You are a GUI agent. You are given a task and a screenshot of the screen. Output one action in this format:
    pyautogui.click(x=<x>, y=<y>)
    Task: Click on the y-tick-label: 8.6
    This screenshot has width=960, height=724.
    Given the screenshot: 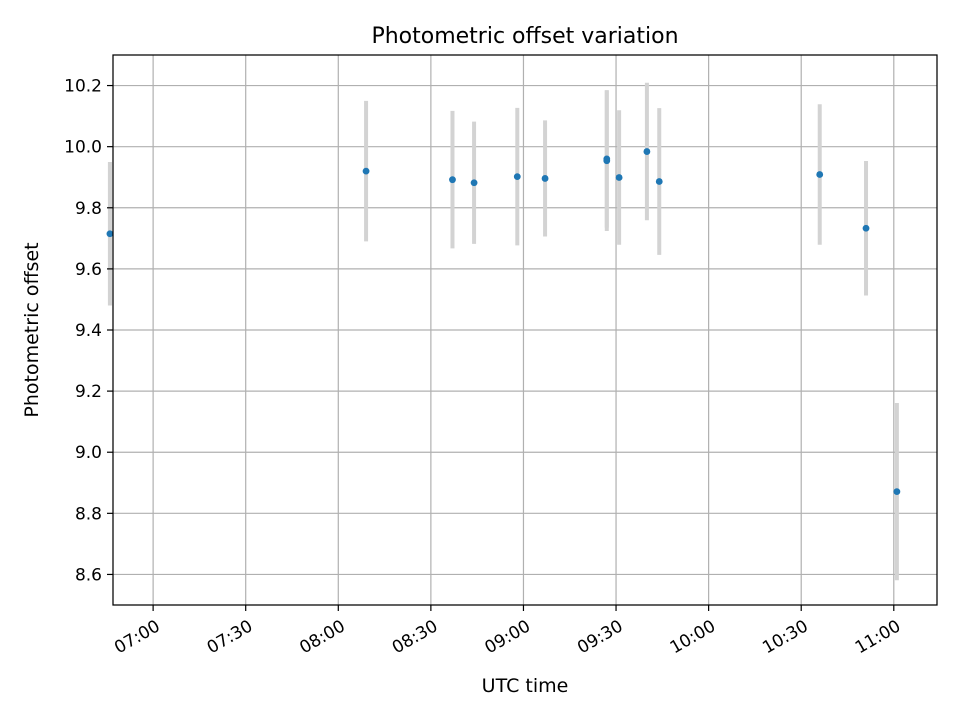 What is the action you would take?
    pyautogui.click(x=88, y=575)
    